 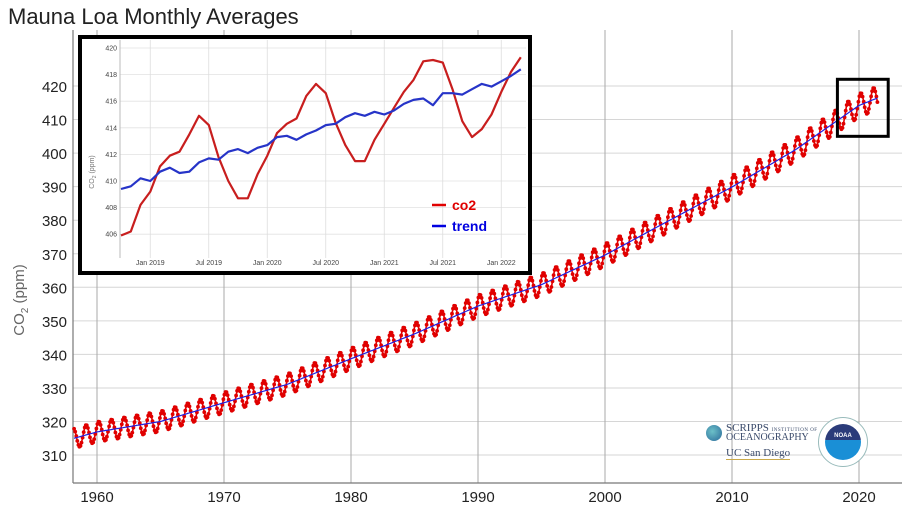 I want to click on inset-x-tick-label: Jan 2019, so click(x=150, y=263).